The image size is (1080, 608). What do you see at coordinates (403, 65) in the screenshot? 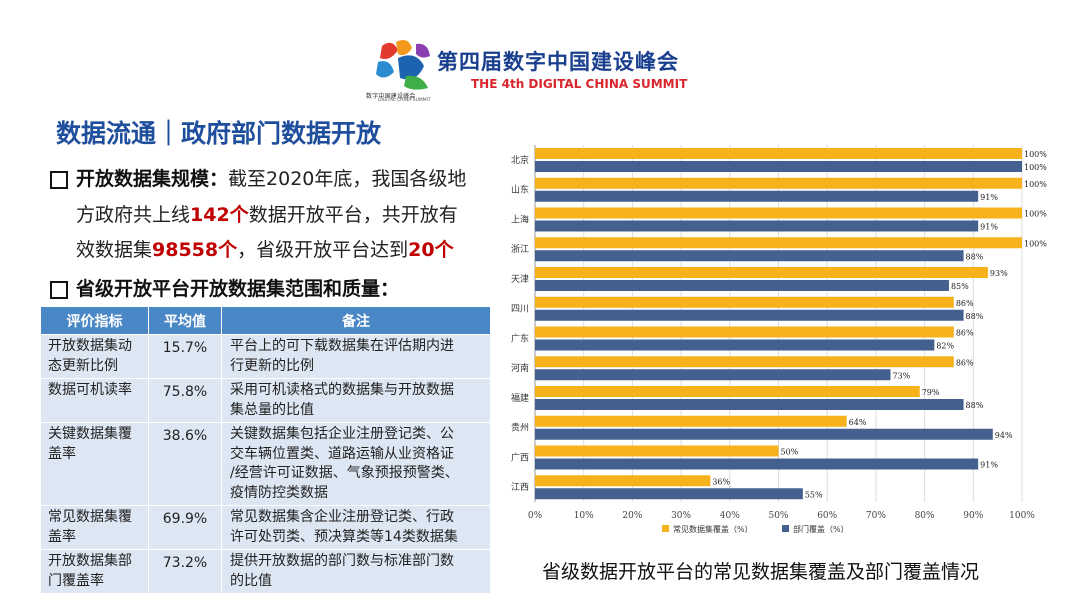
I see `summit-logo` at bounding box center [403, 65].